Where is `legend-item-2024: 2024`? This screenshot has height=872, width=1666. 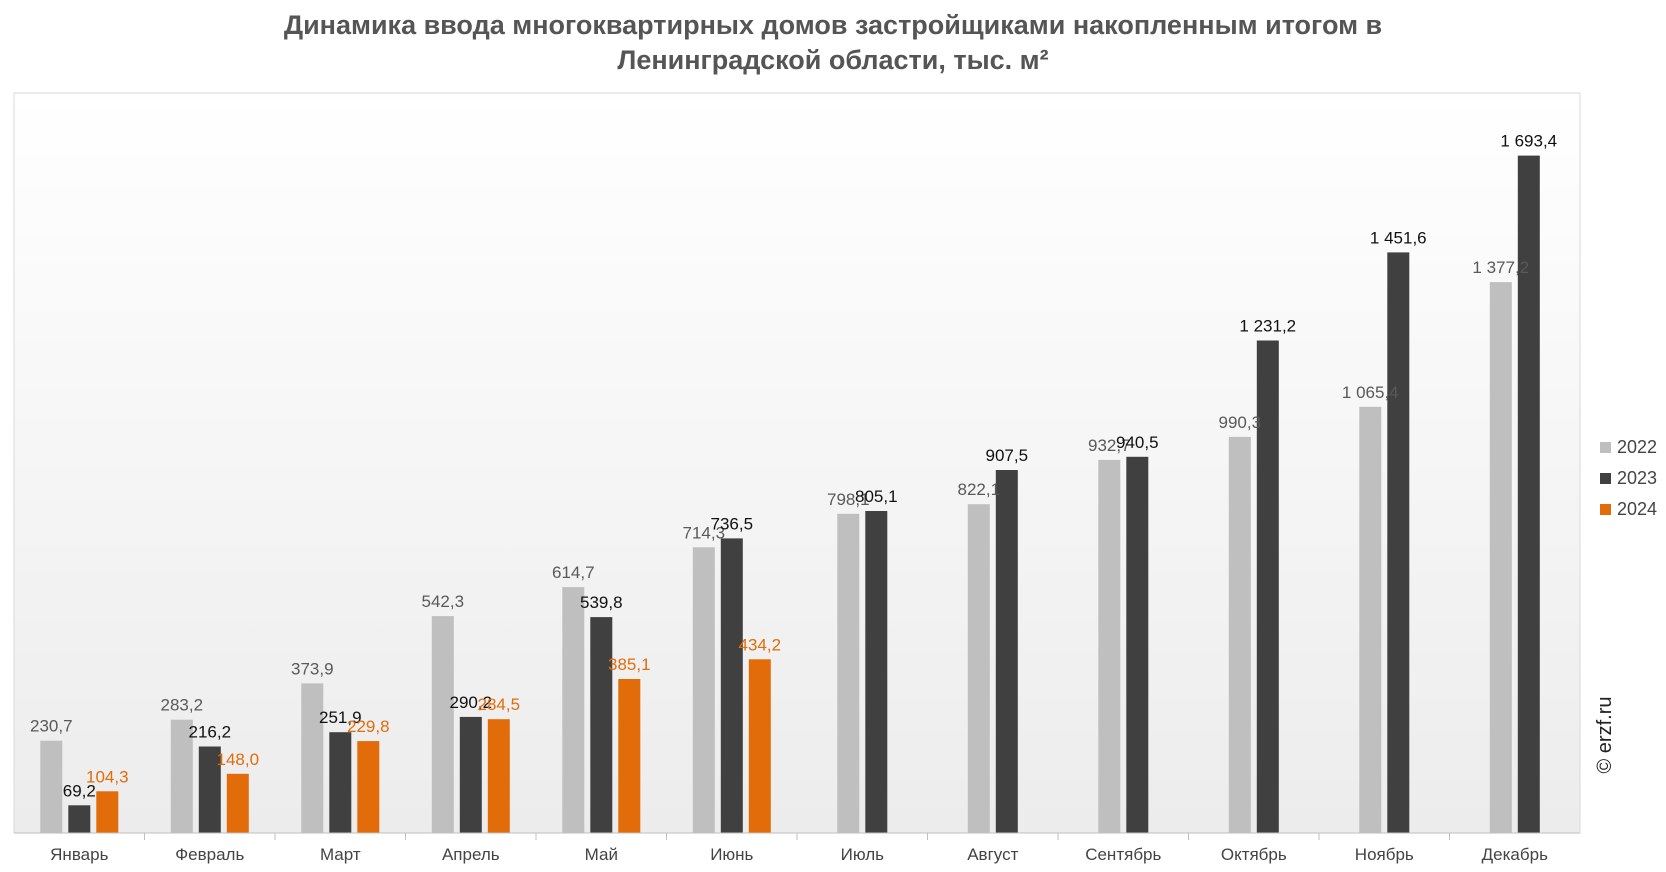
legend-item-2024: 2024 is located at coordinates (1628, 509).